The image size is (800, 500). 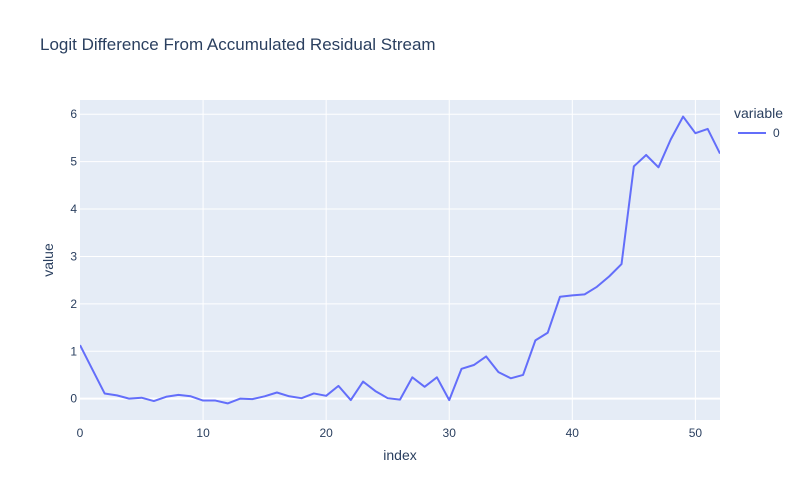 What do you see at coordinates (48, 260) in the screenshot?
I see `y-axis-title: value` at bounding box center [48, 260].